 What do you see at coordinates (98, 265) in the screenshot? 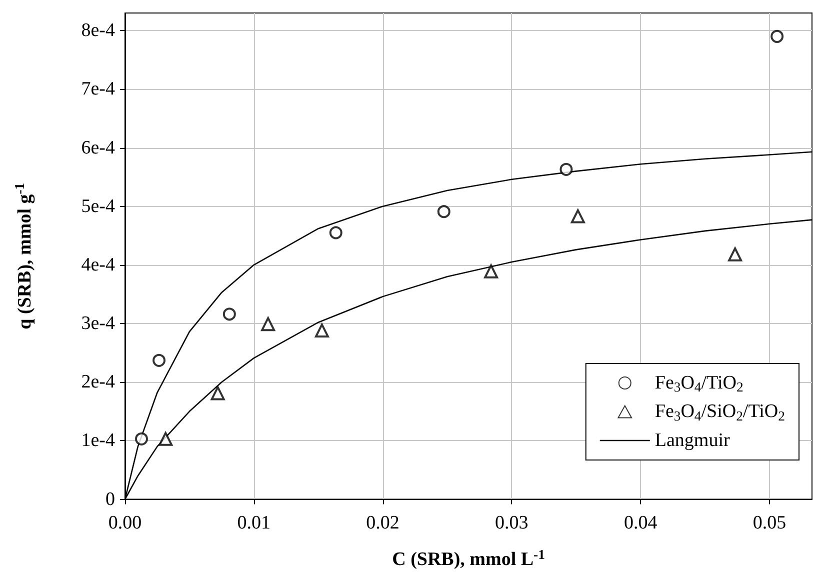
I see `y-tick-label: 4e-4` at bounding box center [98, 265].